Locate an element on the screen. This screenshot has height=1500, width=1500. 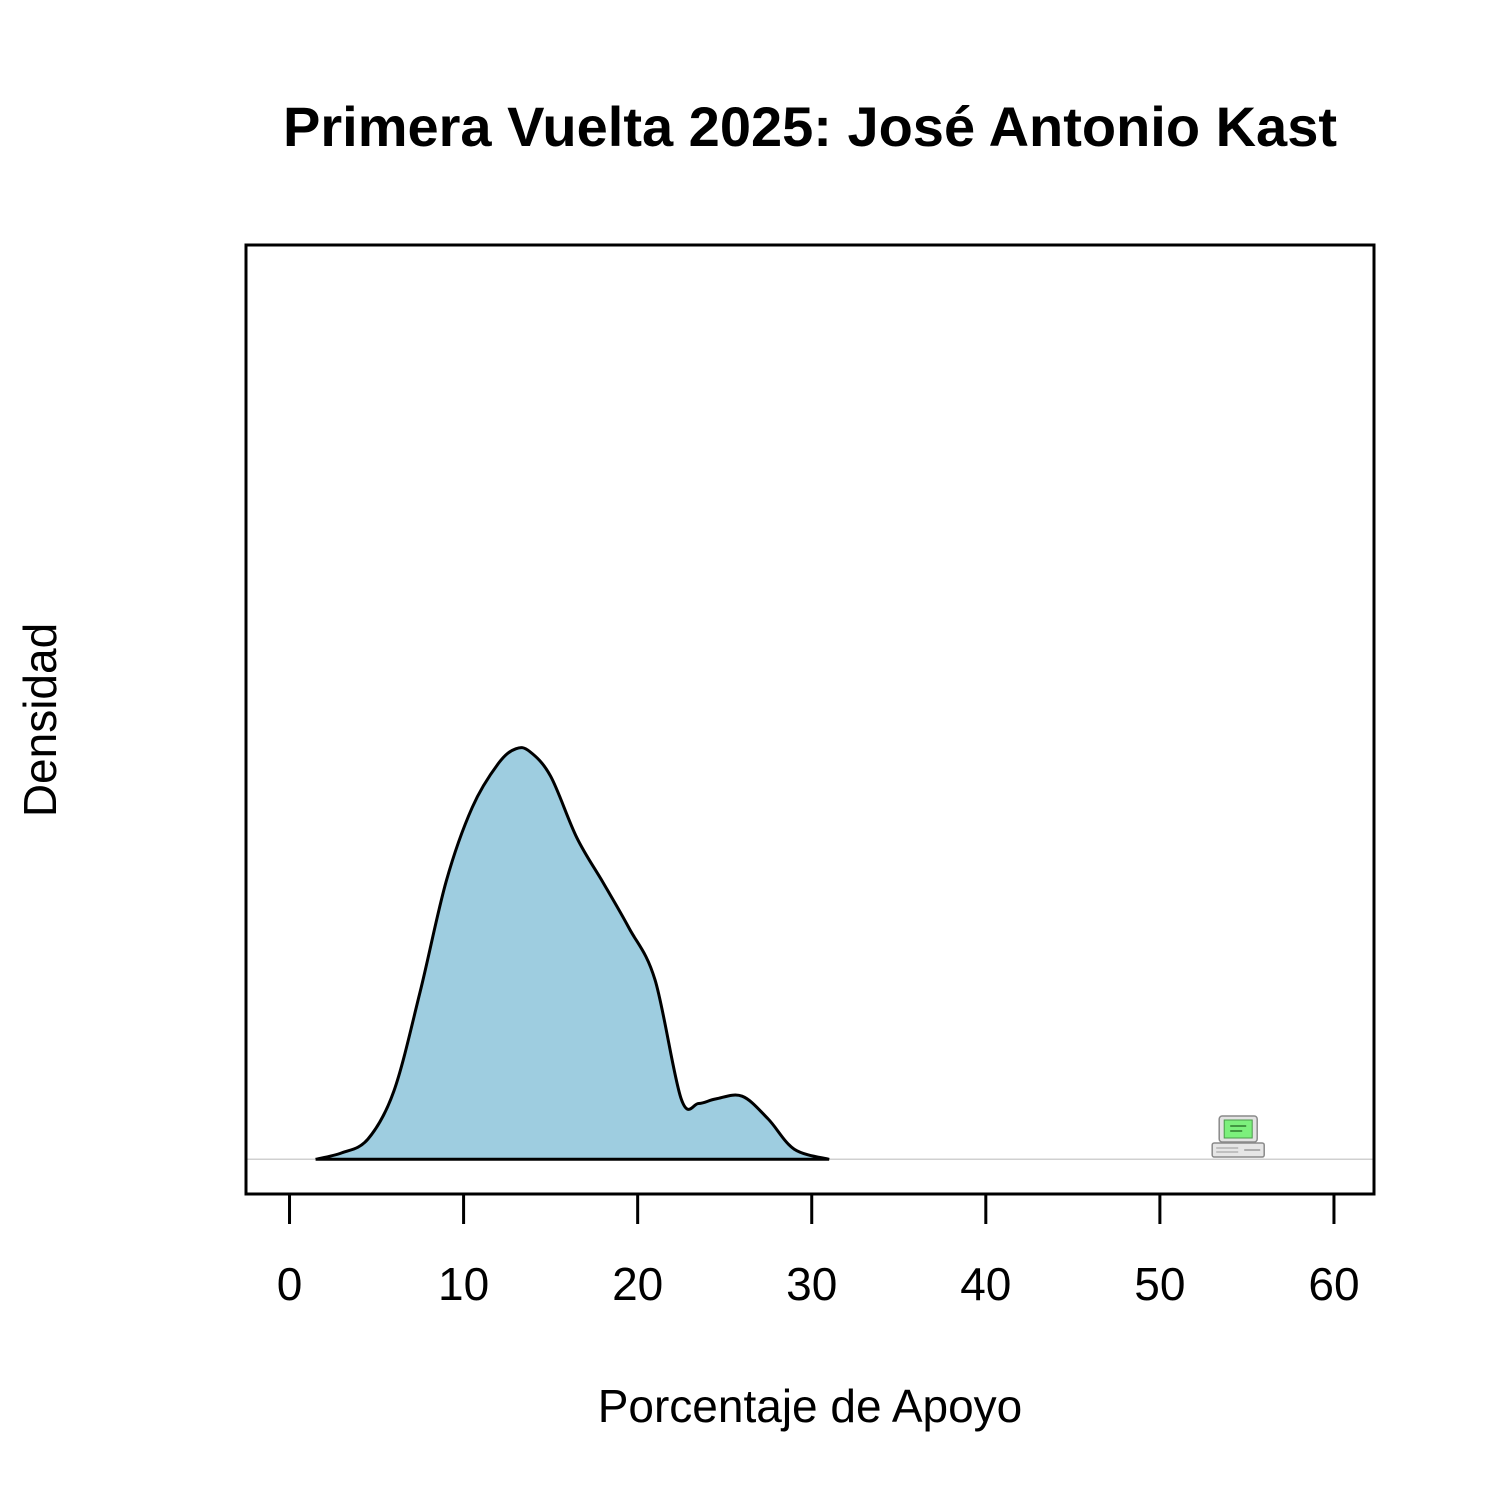
x-tick-label: 0 is located at coordinates (290, 1284).